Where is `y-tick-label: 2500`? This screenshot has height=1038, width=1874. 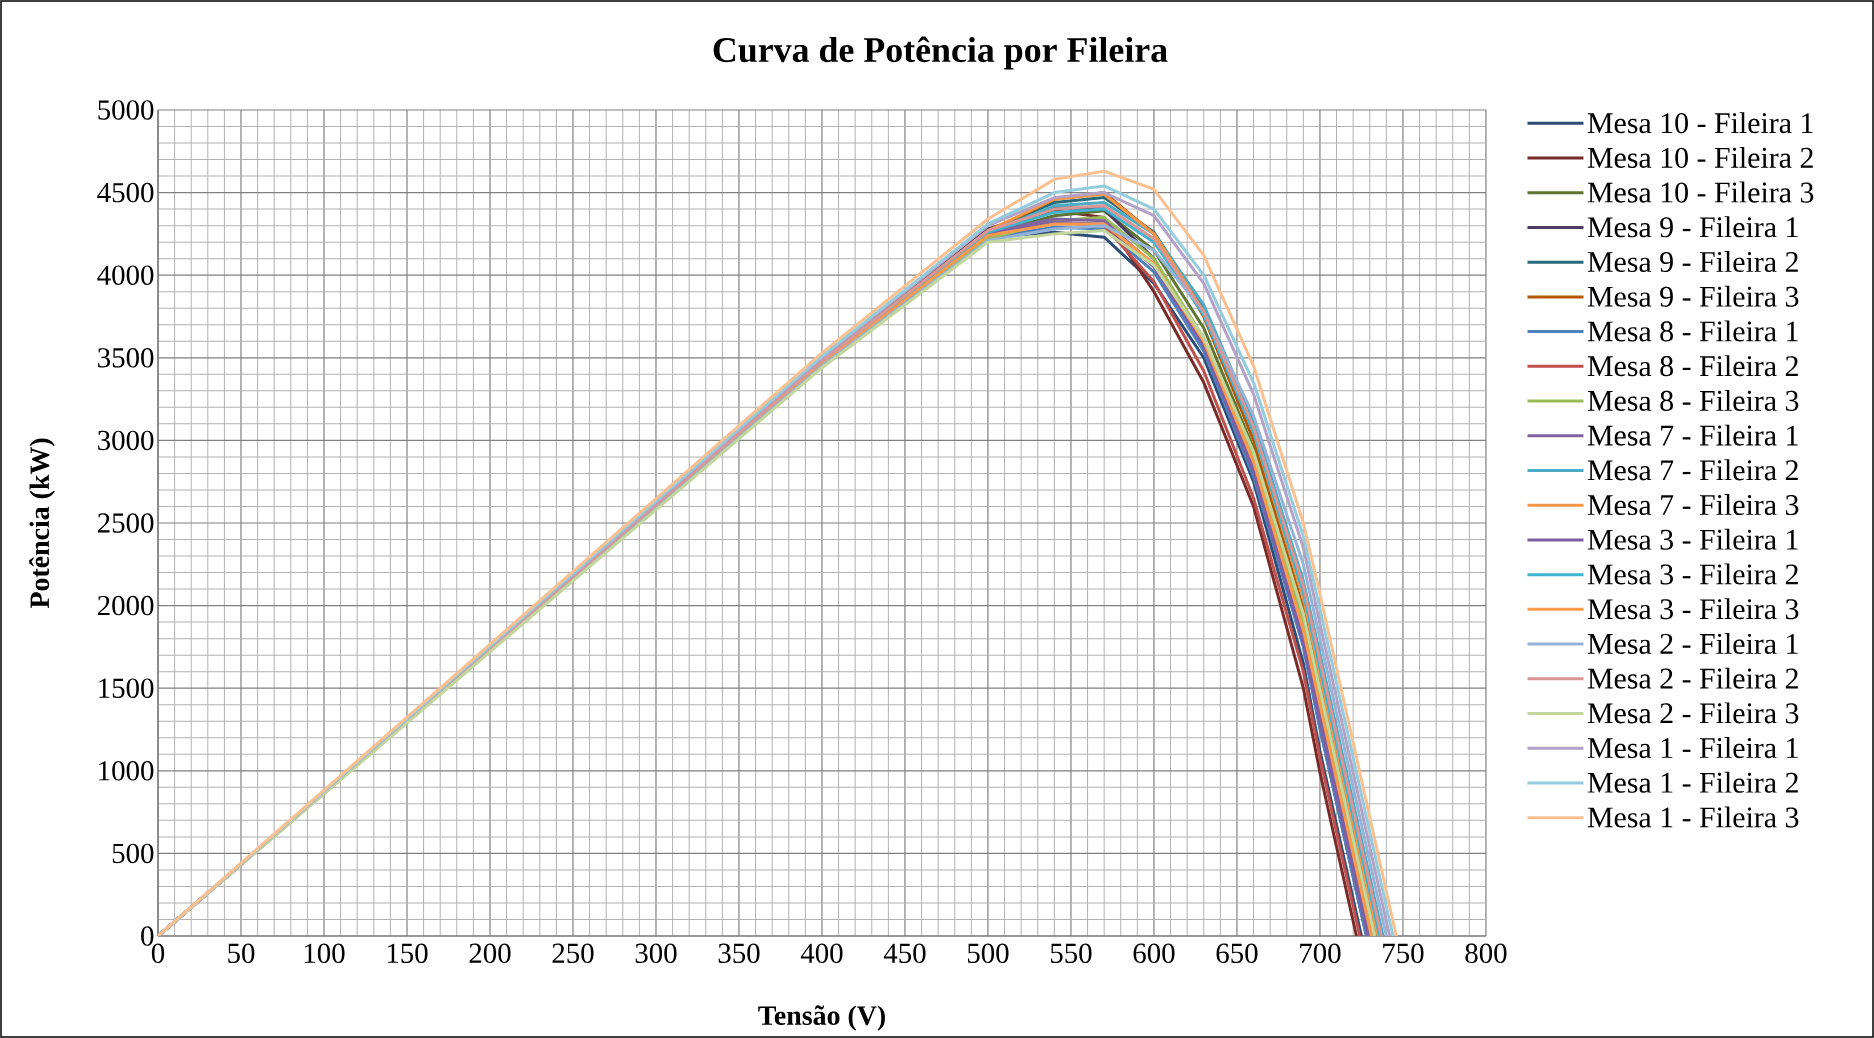
y-tick-label: 2500 is located at coordinates (125, 523).